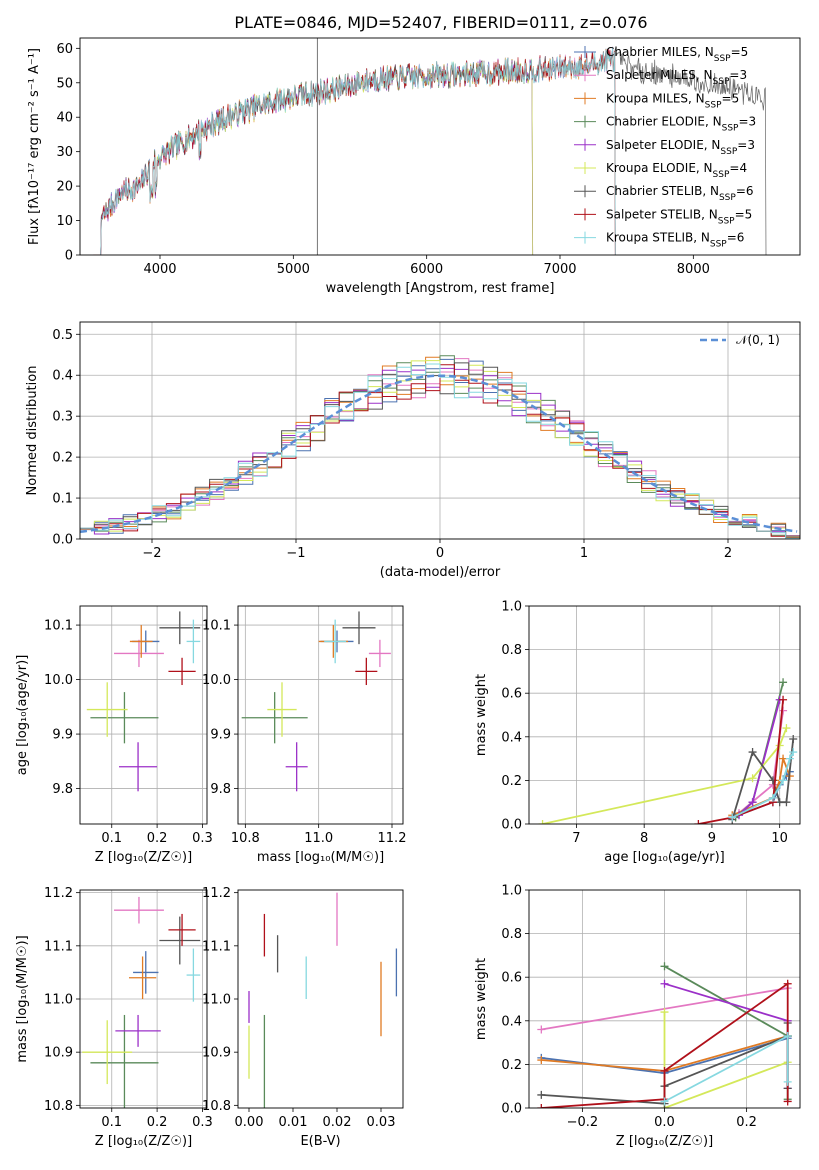  I want to click on z_age-frame, so click(143, 715).